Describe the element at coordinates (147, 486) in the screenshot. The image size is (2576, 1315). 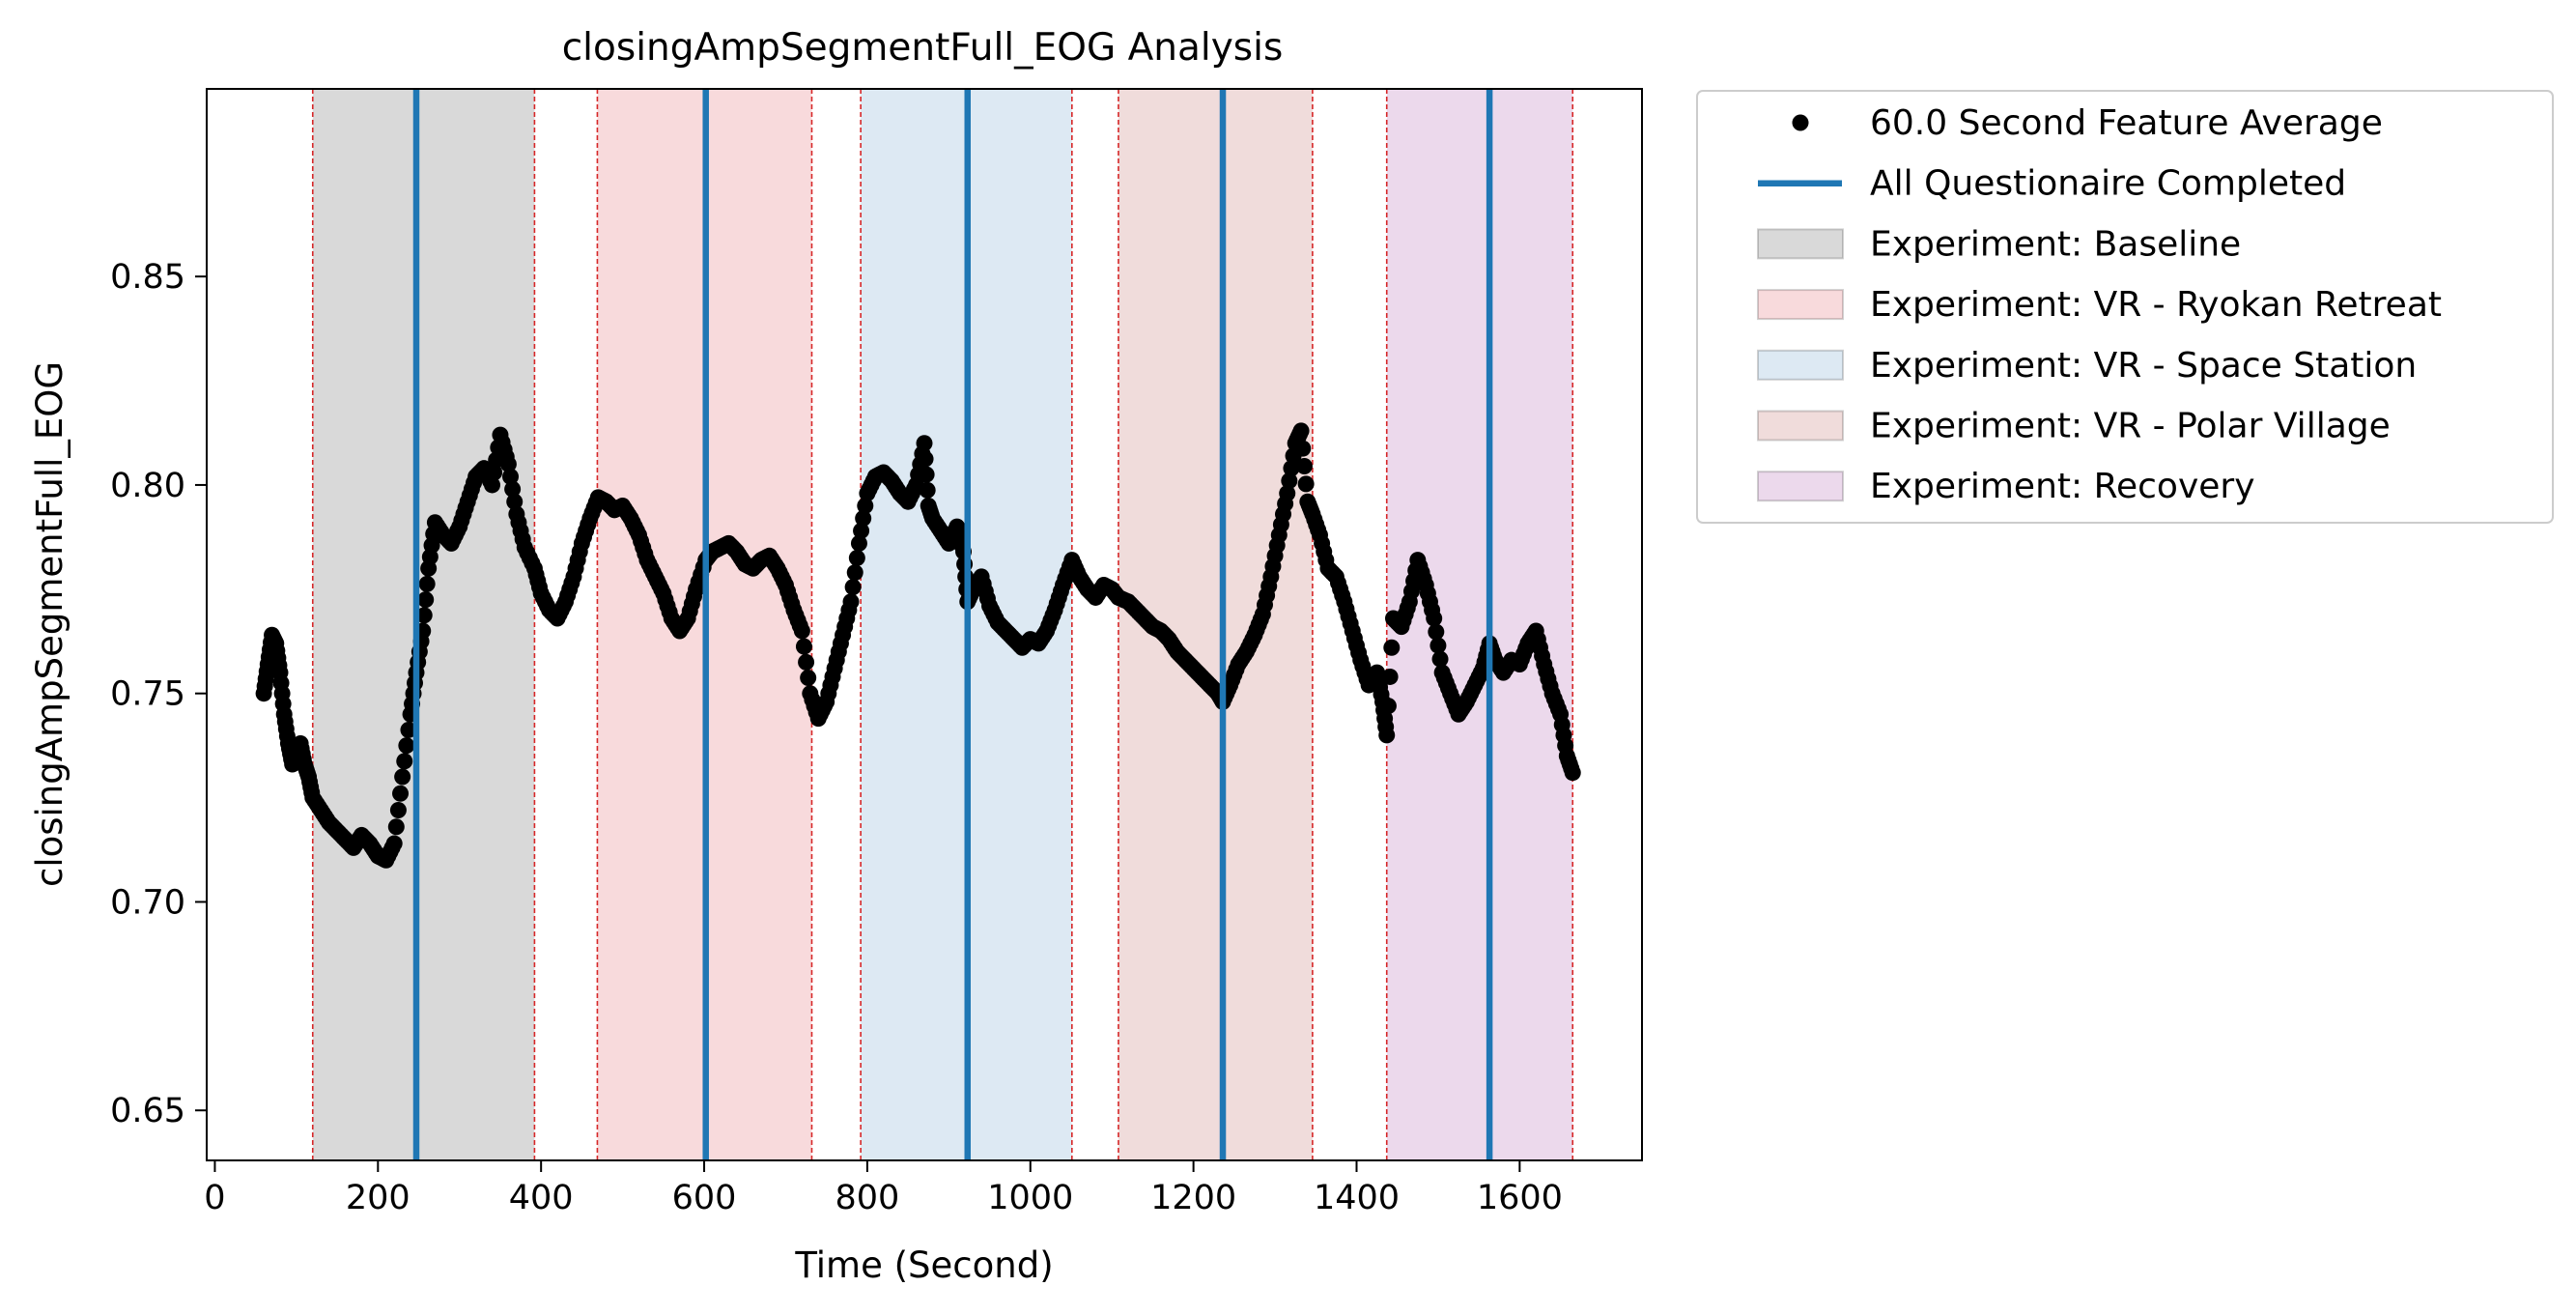
I see `y-tick-label-3: 0.80` at that location.